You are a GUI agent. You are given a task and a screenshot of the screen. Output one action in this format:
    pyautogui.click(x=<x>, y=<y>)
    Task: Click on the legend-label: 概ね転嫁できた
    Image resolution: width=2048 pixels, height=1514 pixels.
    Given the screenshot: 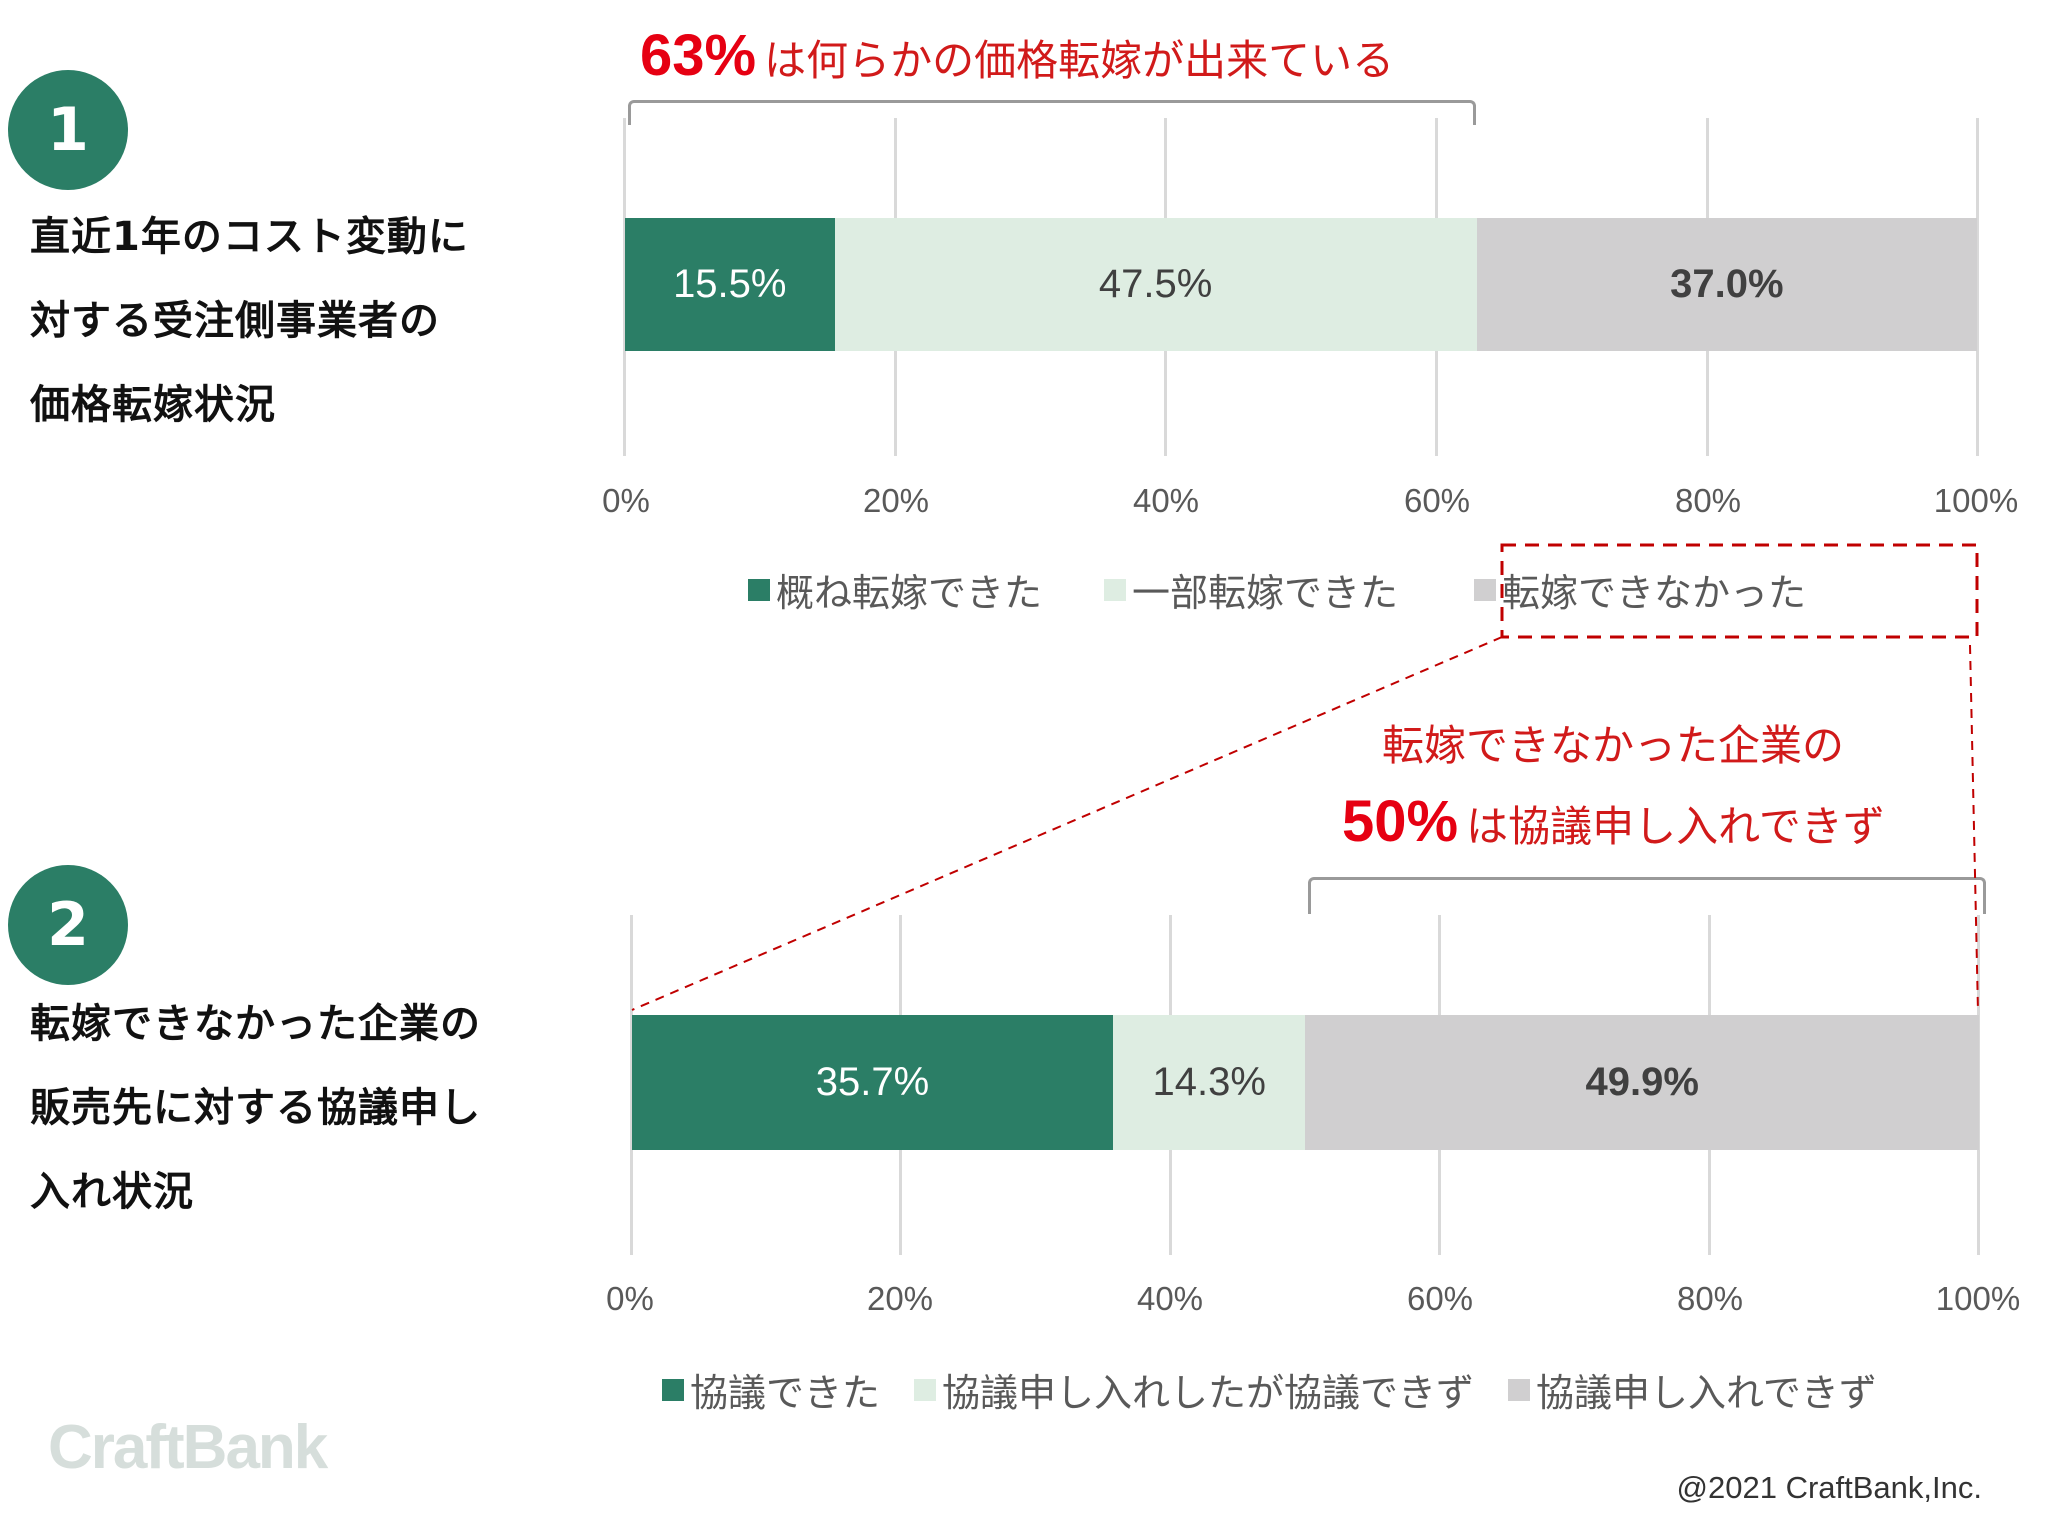 What is the action you would take?
    pyautogui.click(x=909, y=593)
    